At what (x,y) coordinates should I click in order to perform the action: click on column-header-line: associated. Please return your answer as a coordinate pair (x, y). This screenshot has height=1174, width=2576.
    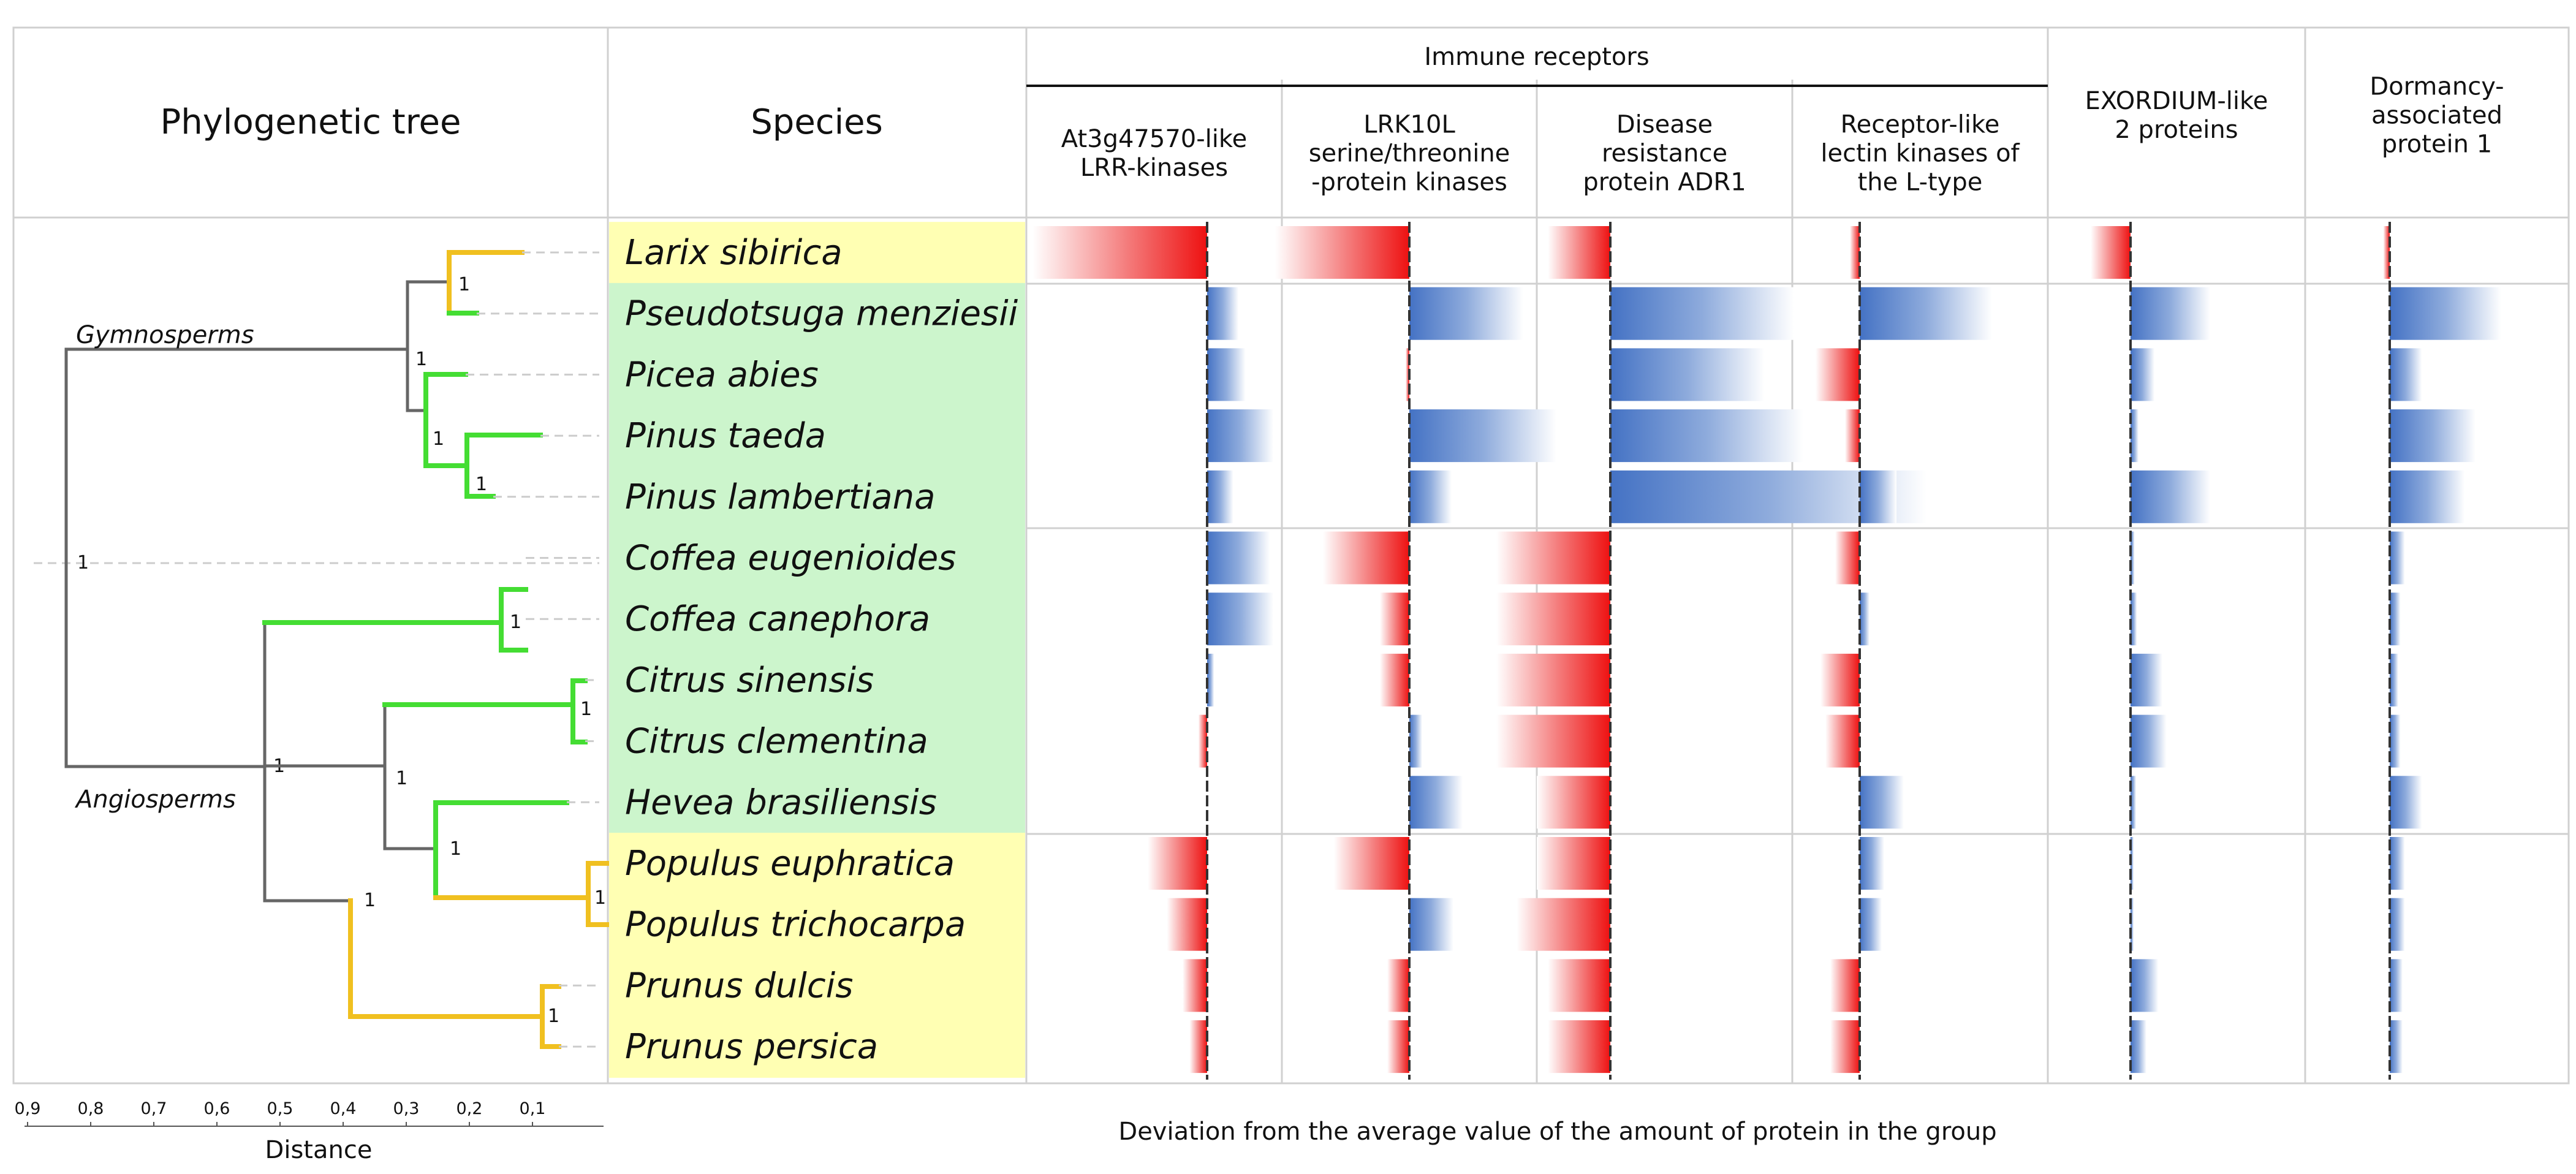
    Looking at the image, I should click on (2436, 116).